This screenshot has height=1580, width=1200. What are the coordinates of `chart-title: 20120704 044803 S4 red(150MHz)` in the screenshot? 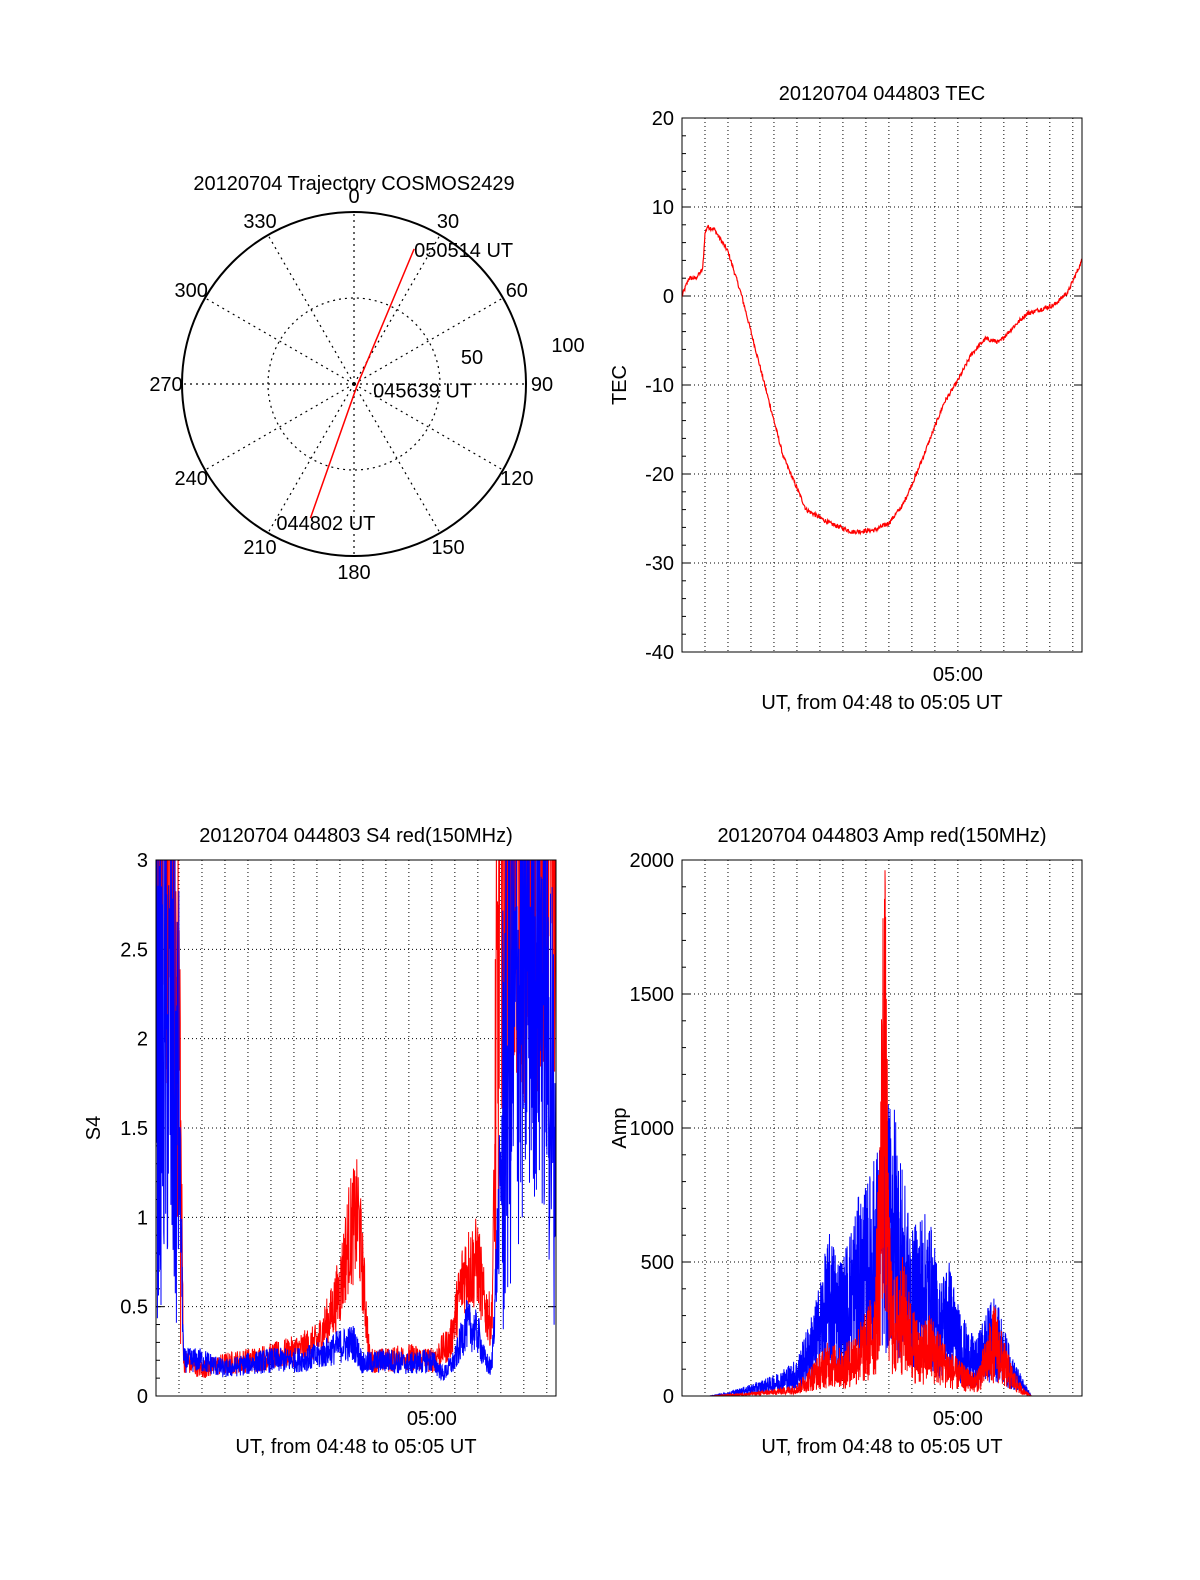 It's located at (356, 836).